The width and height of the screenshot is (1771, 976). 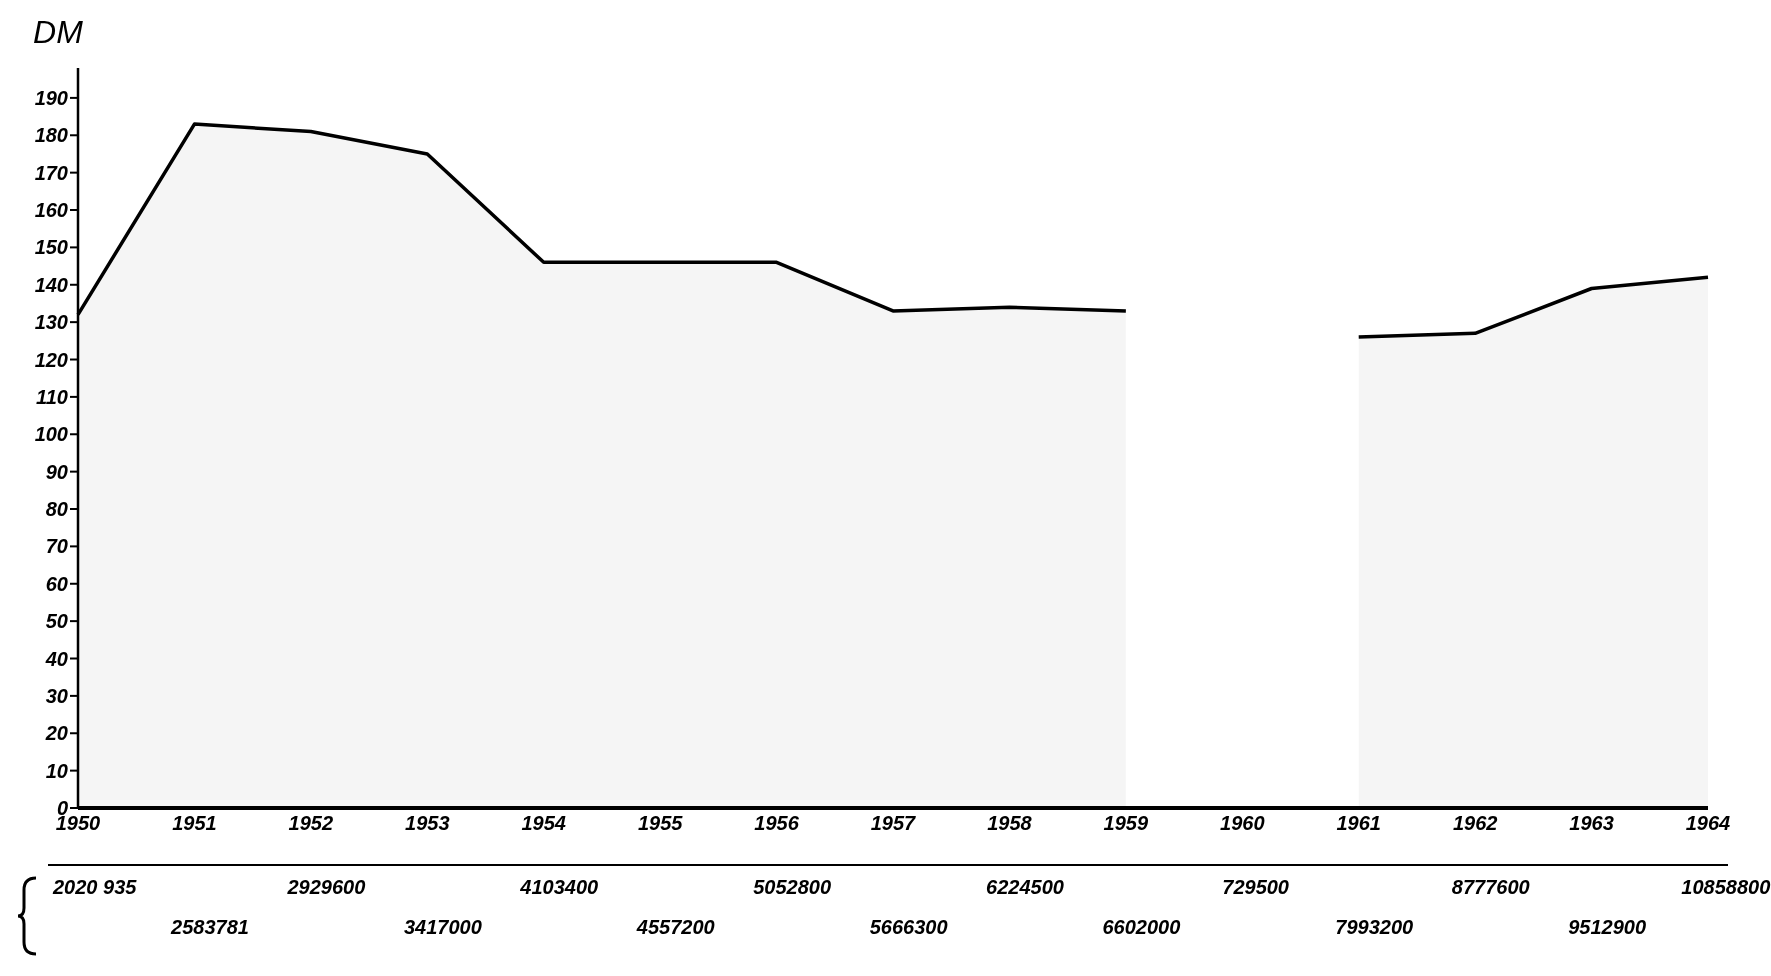 What do you see at coordinates (52, 396) in the screenshot?
I see `y-tick-label: 110` at bounding box center [52, 396].